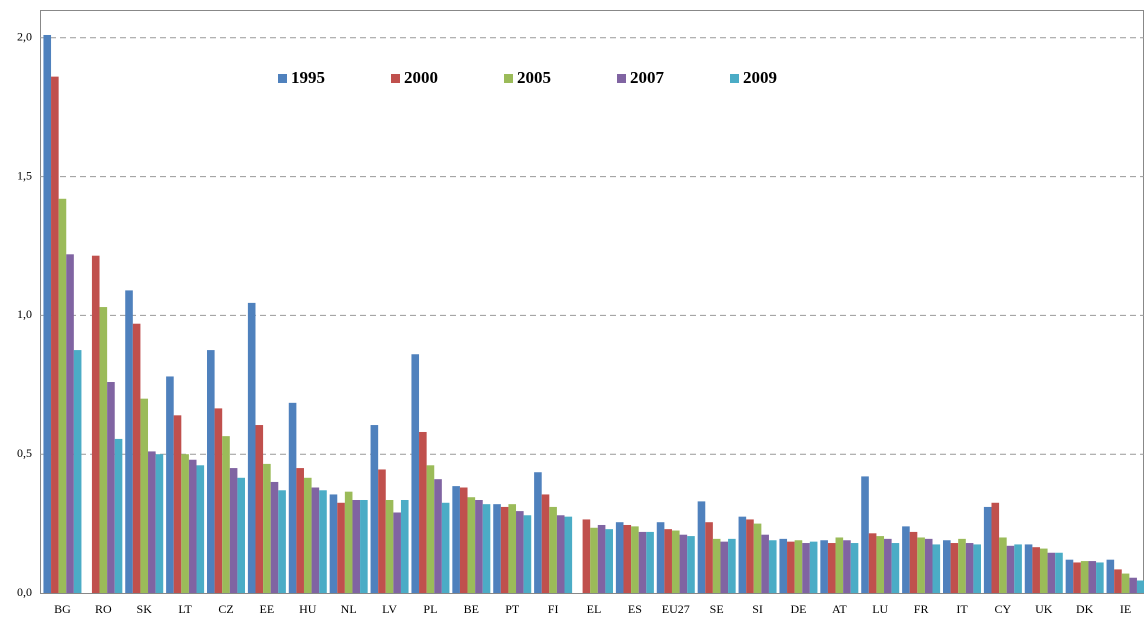 This screenshot has height=622, width=1144. What do you see at coordinates (757, 609) in the screenshot?
I see `x-tick-label: SI` at bounding box center [757, 609].